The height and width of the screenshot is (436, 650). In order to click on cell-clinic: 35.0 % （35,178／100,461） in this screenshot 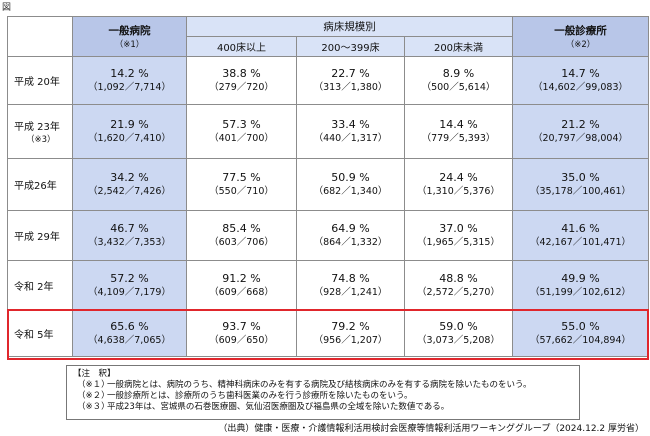, I will do `click(581, 184)`.